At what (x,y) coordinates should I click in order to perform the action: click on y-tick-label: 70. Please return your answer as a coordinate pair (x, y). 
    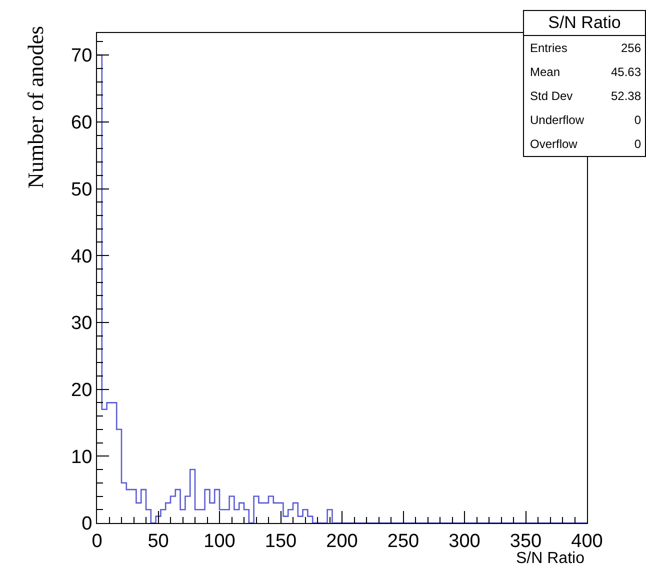
    Looking at the image, I should click on (81, 56).